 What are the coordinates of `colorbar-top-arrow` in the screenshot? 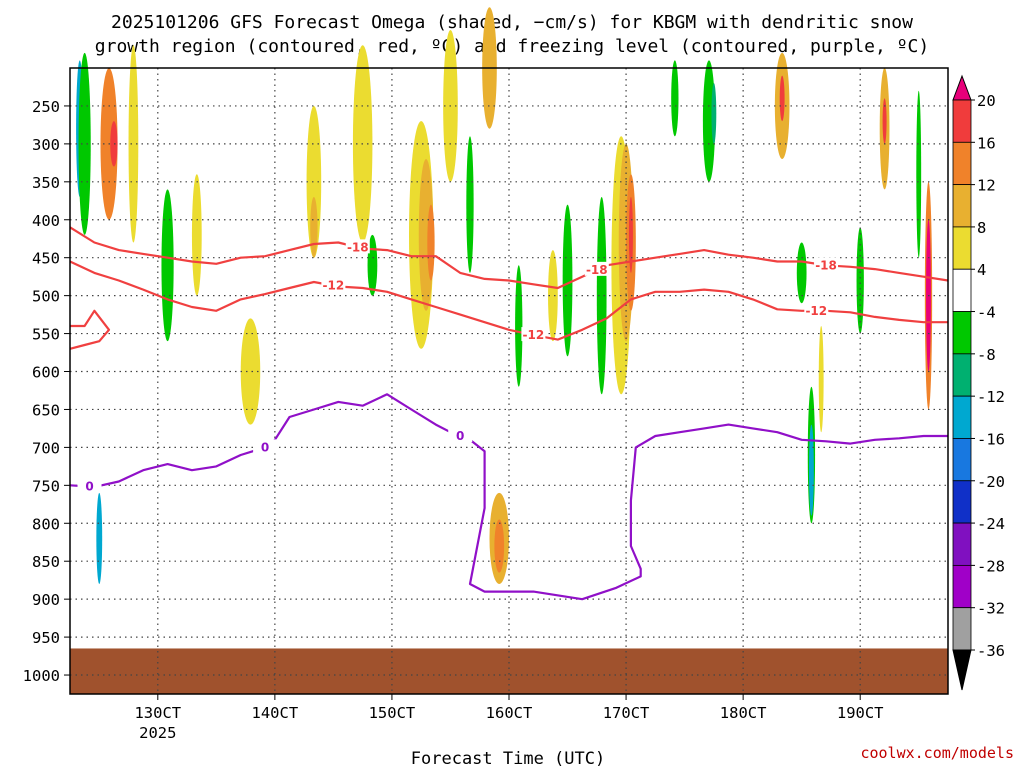 It's located at (962, 87).